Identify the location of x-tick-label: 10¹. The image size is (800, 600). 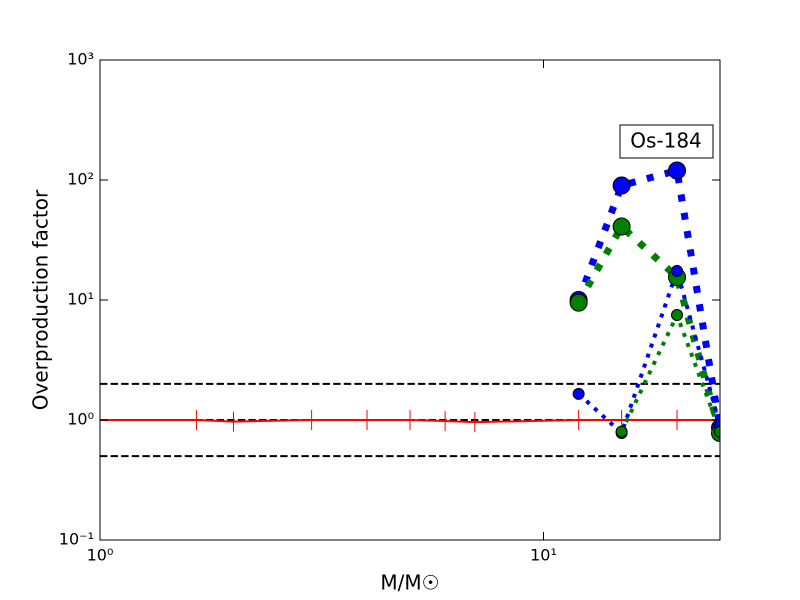
(543, 555).